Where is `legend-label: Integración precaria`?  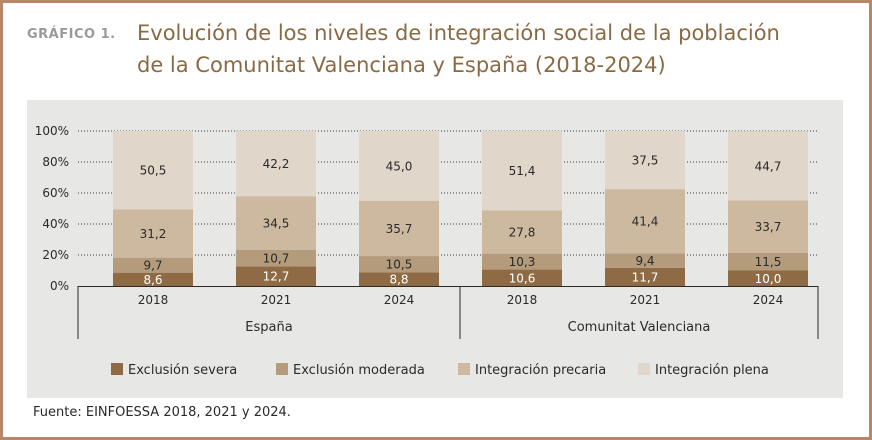
legend-label: Integración precaria is located at coordinates (540, 370).